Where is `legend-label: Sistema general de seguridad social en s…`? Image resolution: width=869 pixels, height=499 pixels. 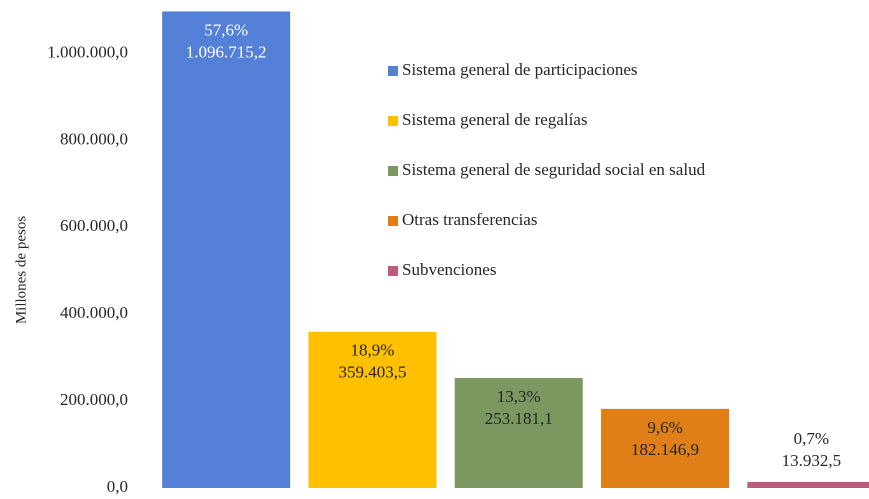
legend-label: Sistema general de seguridad social en s… is located at coordinates (554, 169).